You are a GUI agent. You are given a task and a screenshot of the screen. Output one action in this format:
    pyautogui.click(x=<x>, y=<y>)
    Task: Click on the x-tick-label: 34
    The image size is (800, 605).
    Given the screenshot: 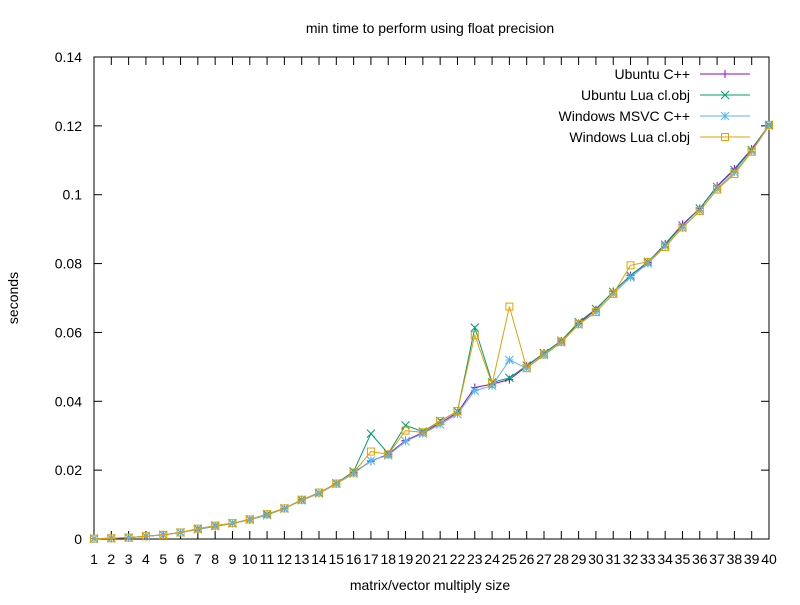 What is the action you would take?
    pyautogui.click(x=665, y=559)
    